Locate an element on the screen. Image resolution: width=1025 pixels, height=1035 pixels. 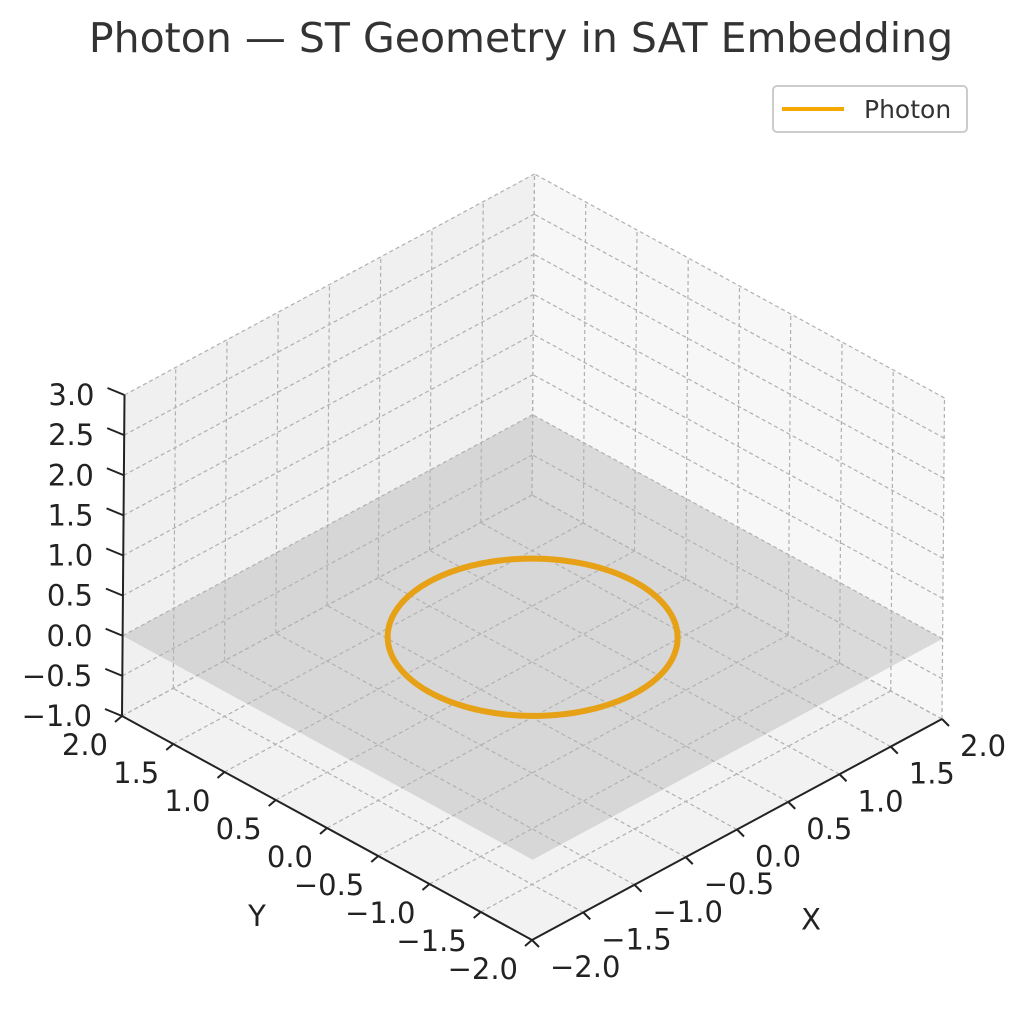
legend: Photon is located at coordinates (870, 109).